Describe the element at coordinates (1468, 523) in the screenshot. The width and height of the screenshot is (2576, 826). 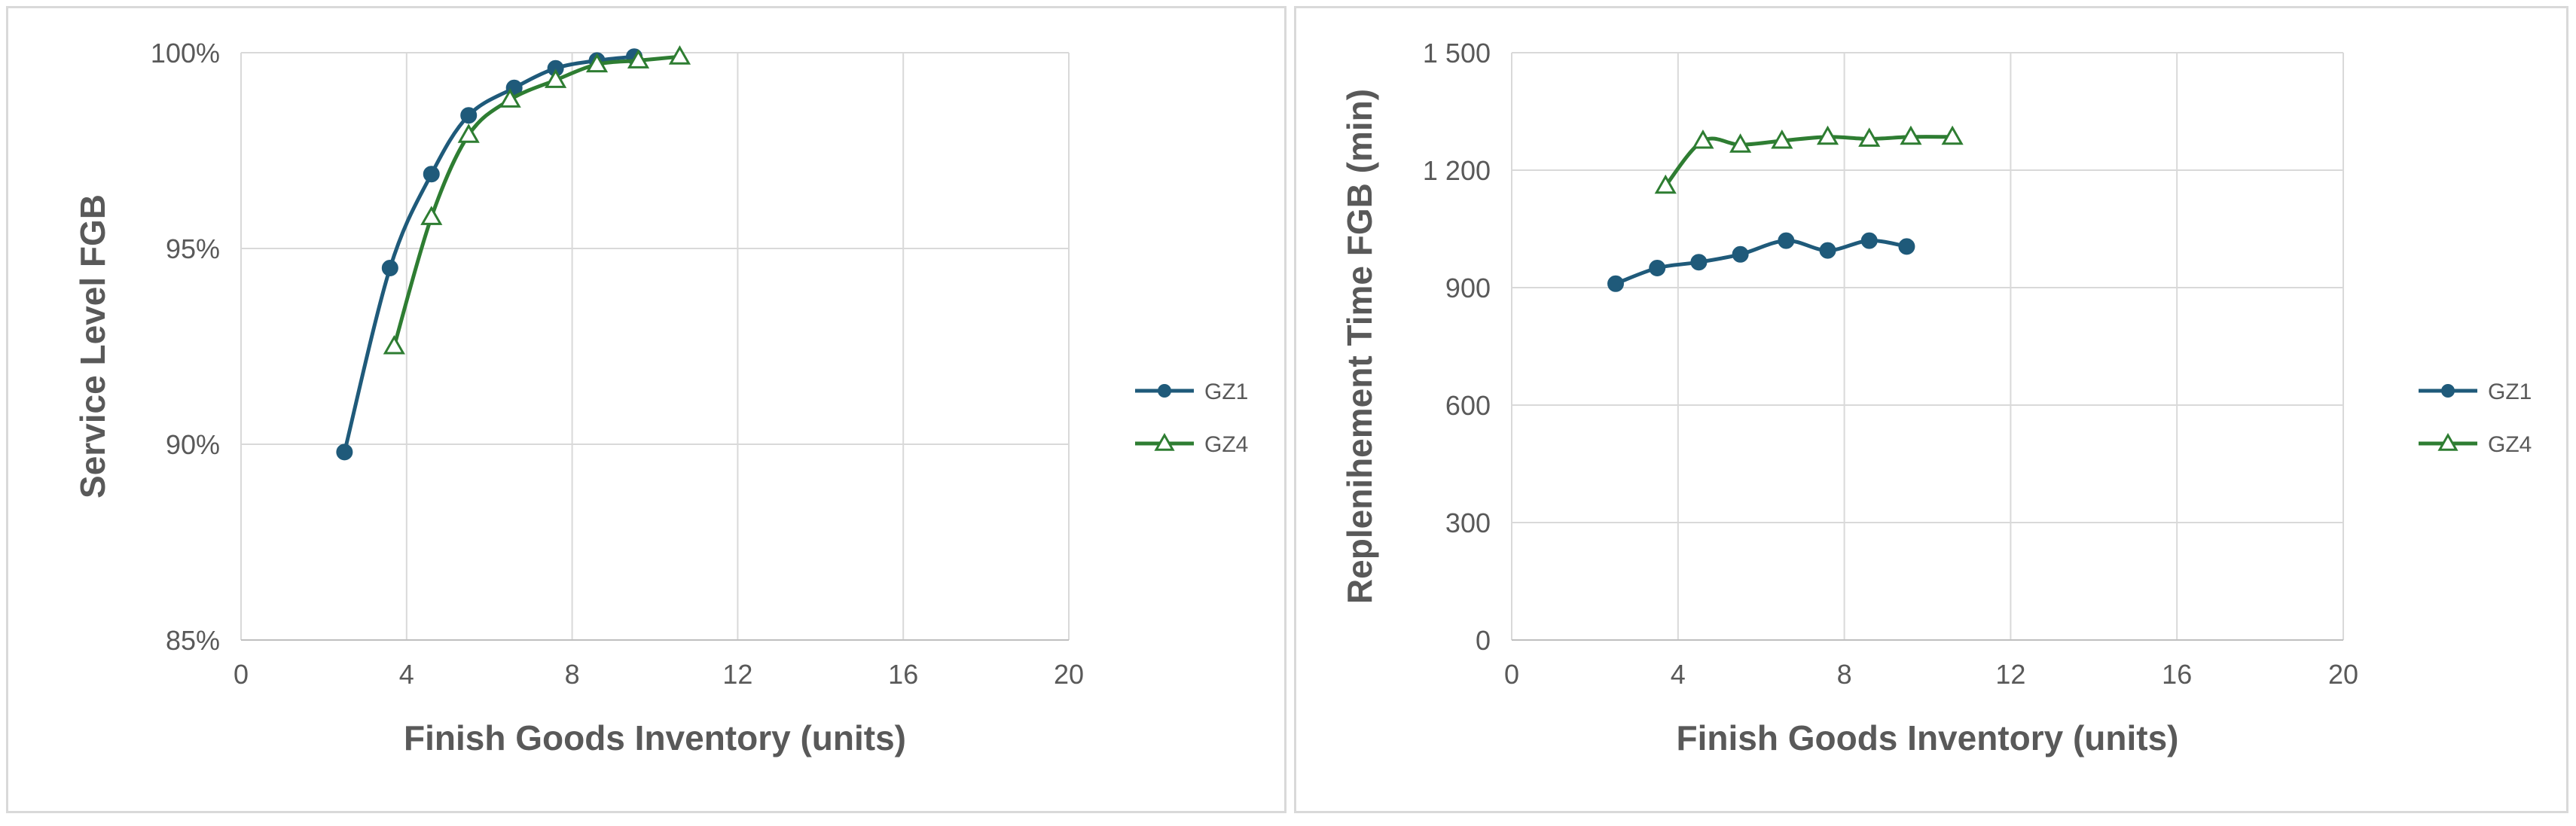
I see `y-tick-label: 300` at that location.